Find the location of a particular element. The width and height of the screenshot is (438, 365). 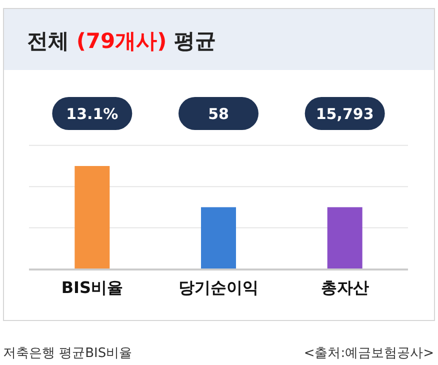

text: <출처:예금보험공사> is located at coordinates (369, 353).